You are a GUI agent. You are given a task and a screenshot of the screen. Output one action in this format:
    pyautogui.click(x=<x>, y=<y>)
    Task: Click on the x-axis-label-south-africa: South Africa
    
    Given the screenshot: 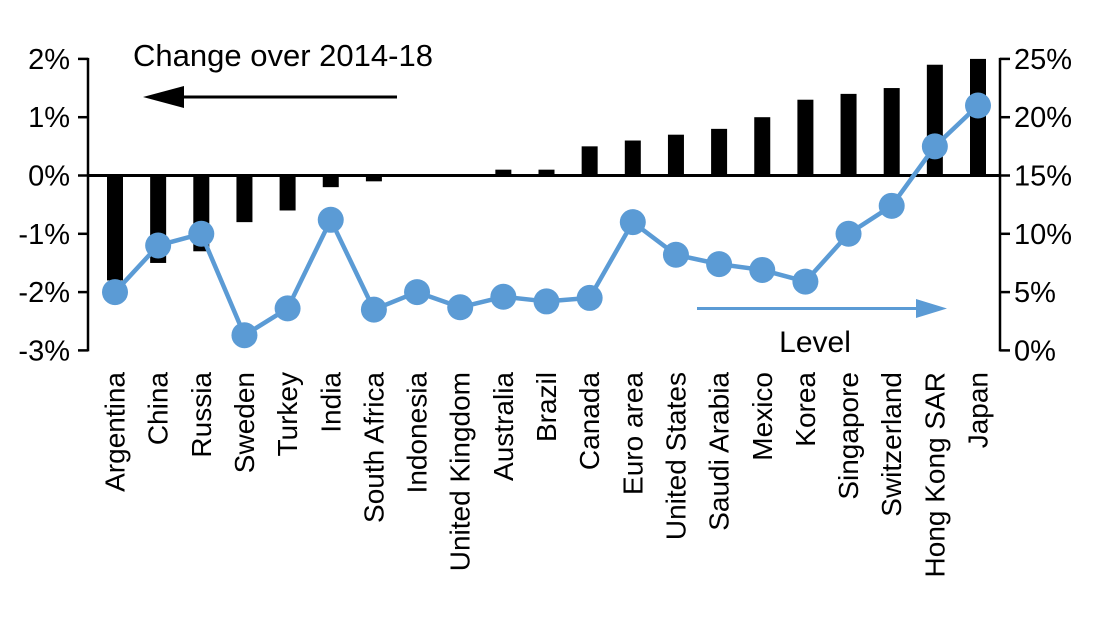 What is the action you would take?
    pyautogui.click(x=373, y=447)
    